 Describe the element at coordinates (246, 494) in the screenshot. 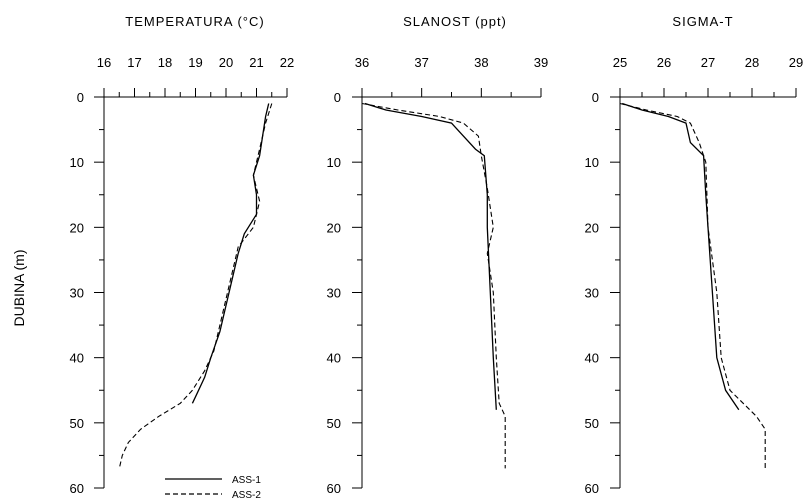

I see `legend-label: ASS-2` at that location.